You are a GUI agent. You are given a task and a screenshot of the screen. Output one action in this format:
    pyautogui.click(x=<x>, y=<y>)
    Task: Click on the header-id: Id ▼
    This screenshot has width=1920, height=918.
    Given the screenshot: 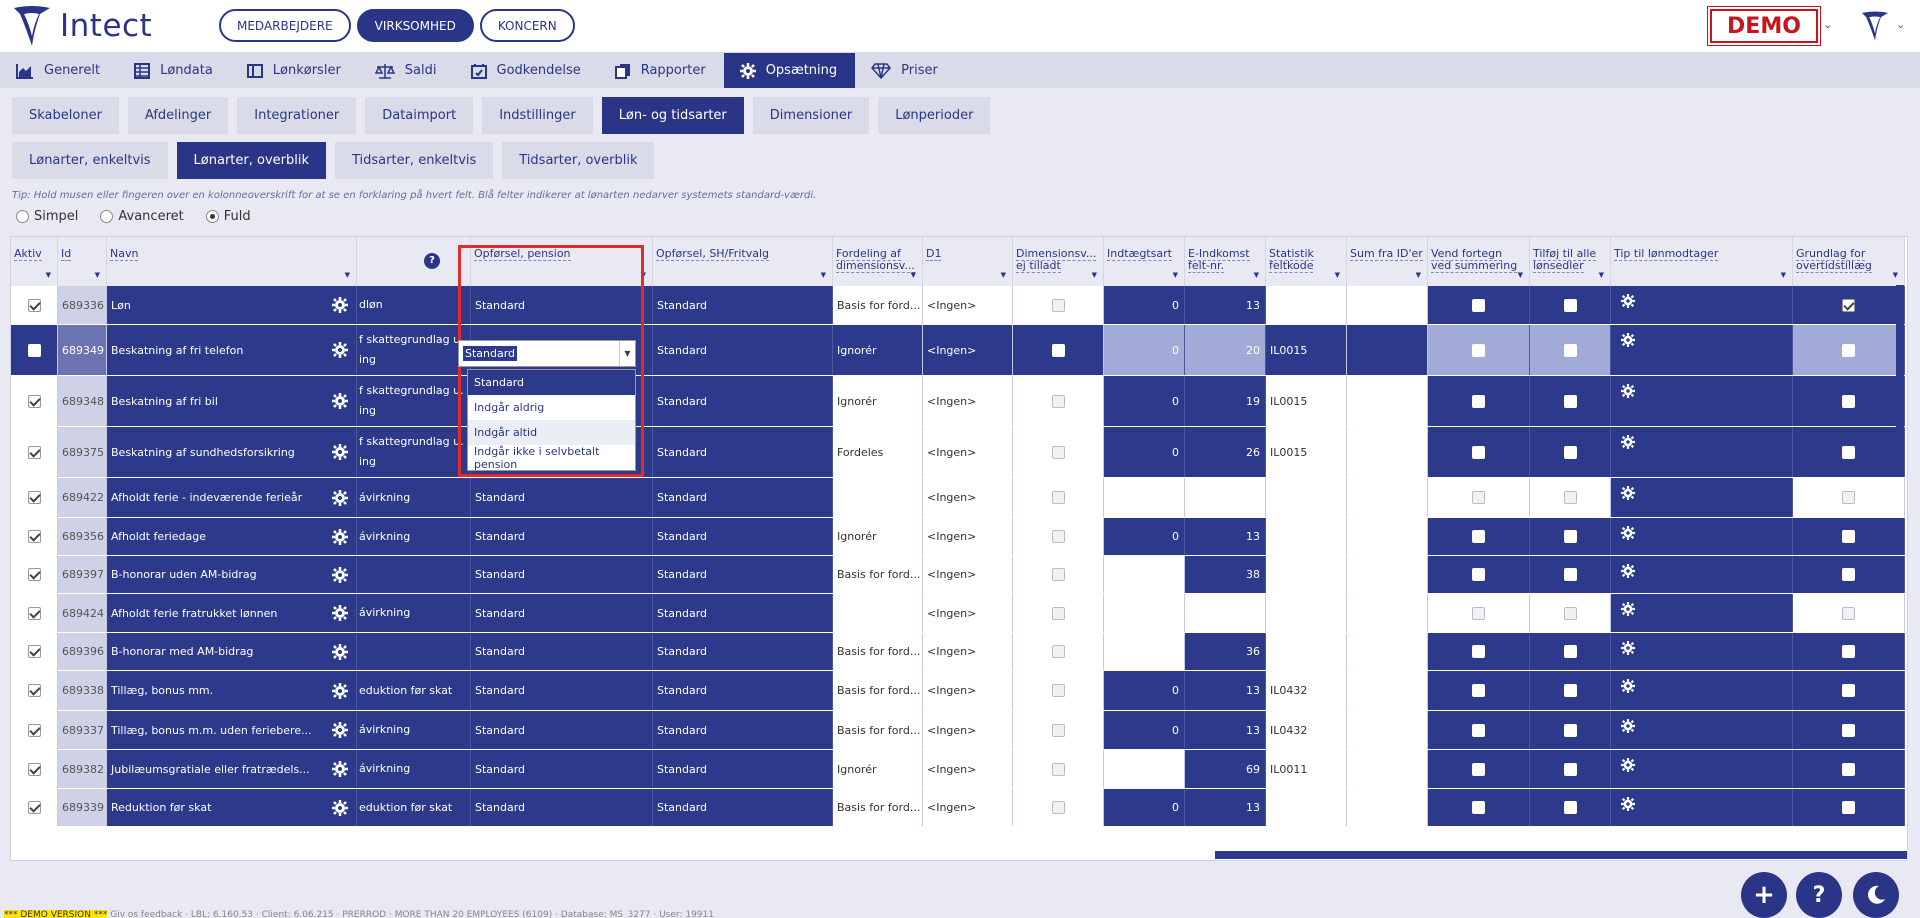 What is the action you would take?
    pyautogui.click(x=82, y=262)
    